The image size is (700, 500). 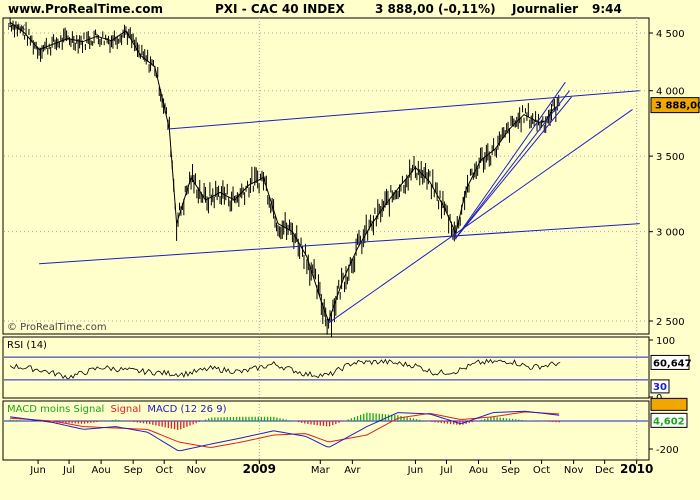 What do you see at coordinates (670, 157) in the screenshot?
I see `price-y-tick-label: 3 500` at bounding box center [670, 157].